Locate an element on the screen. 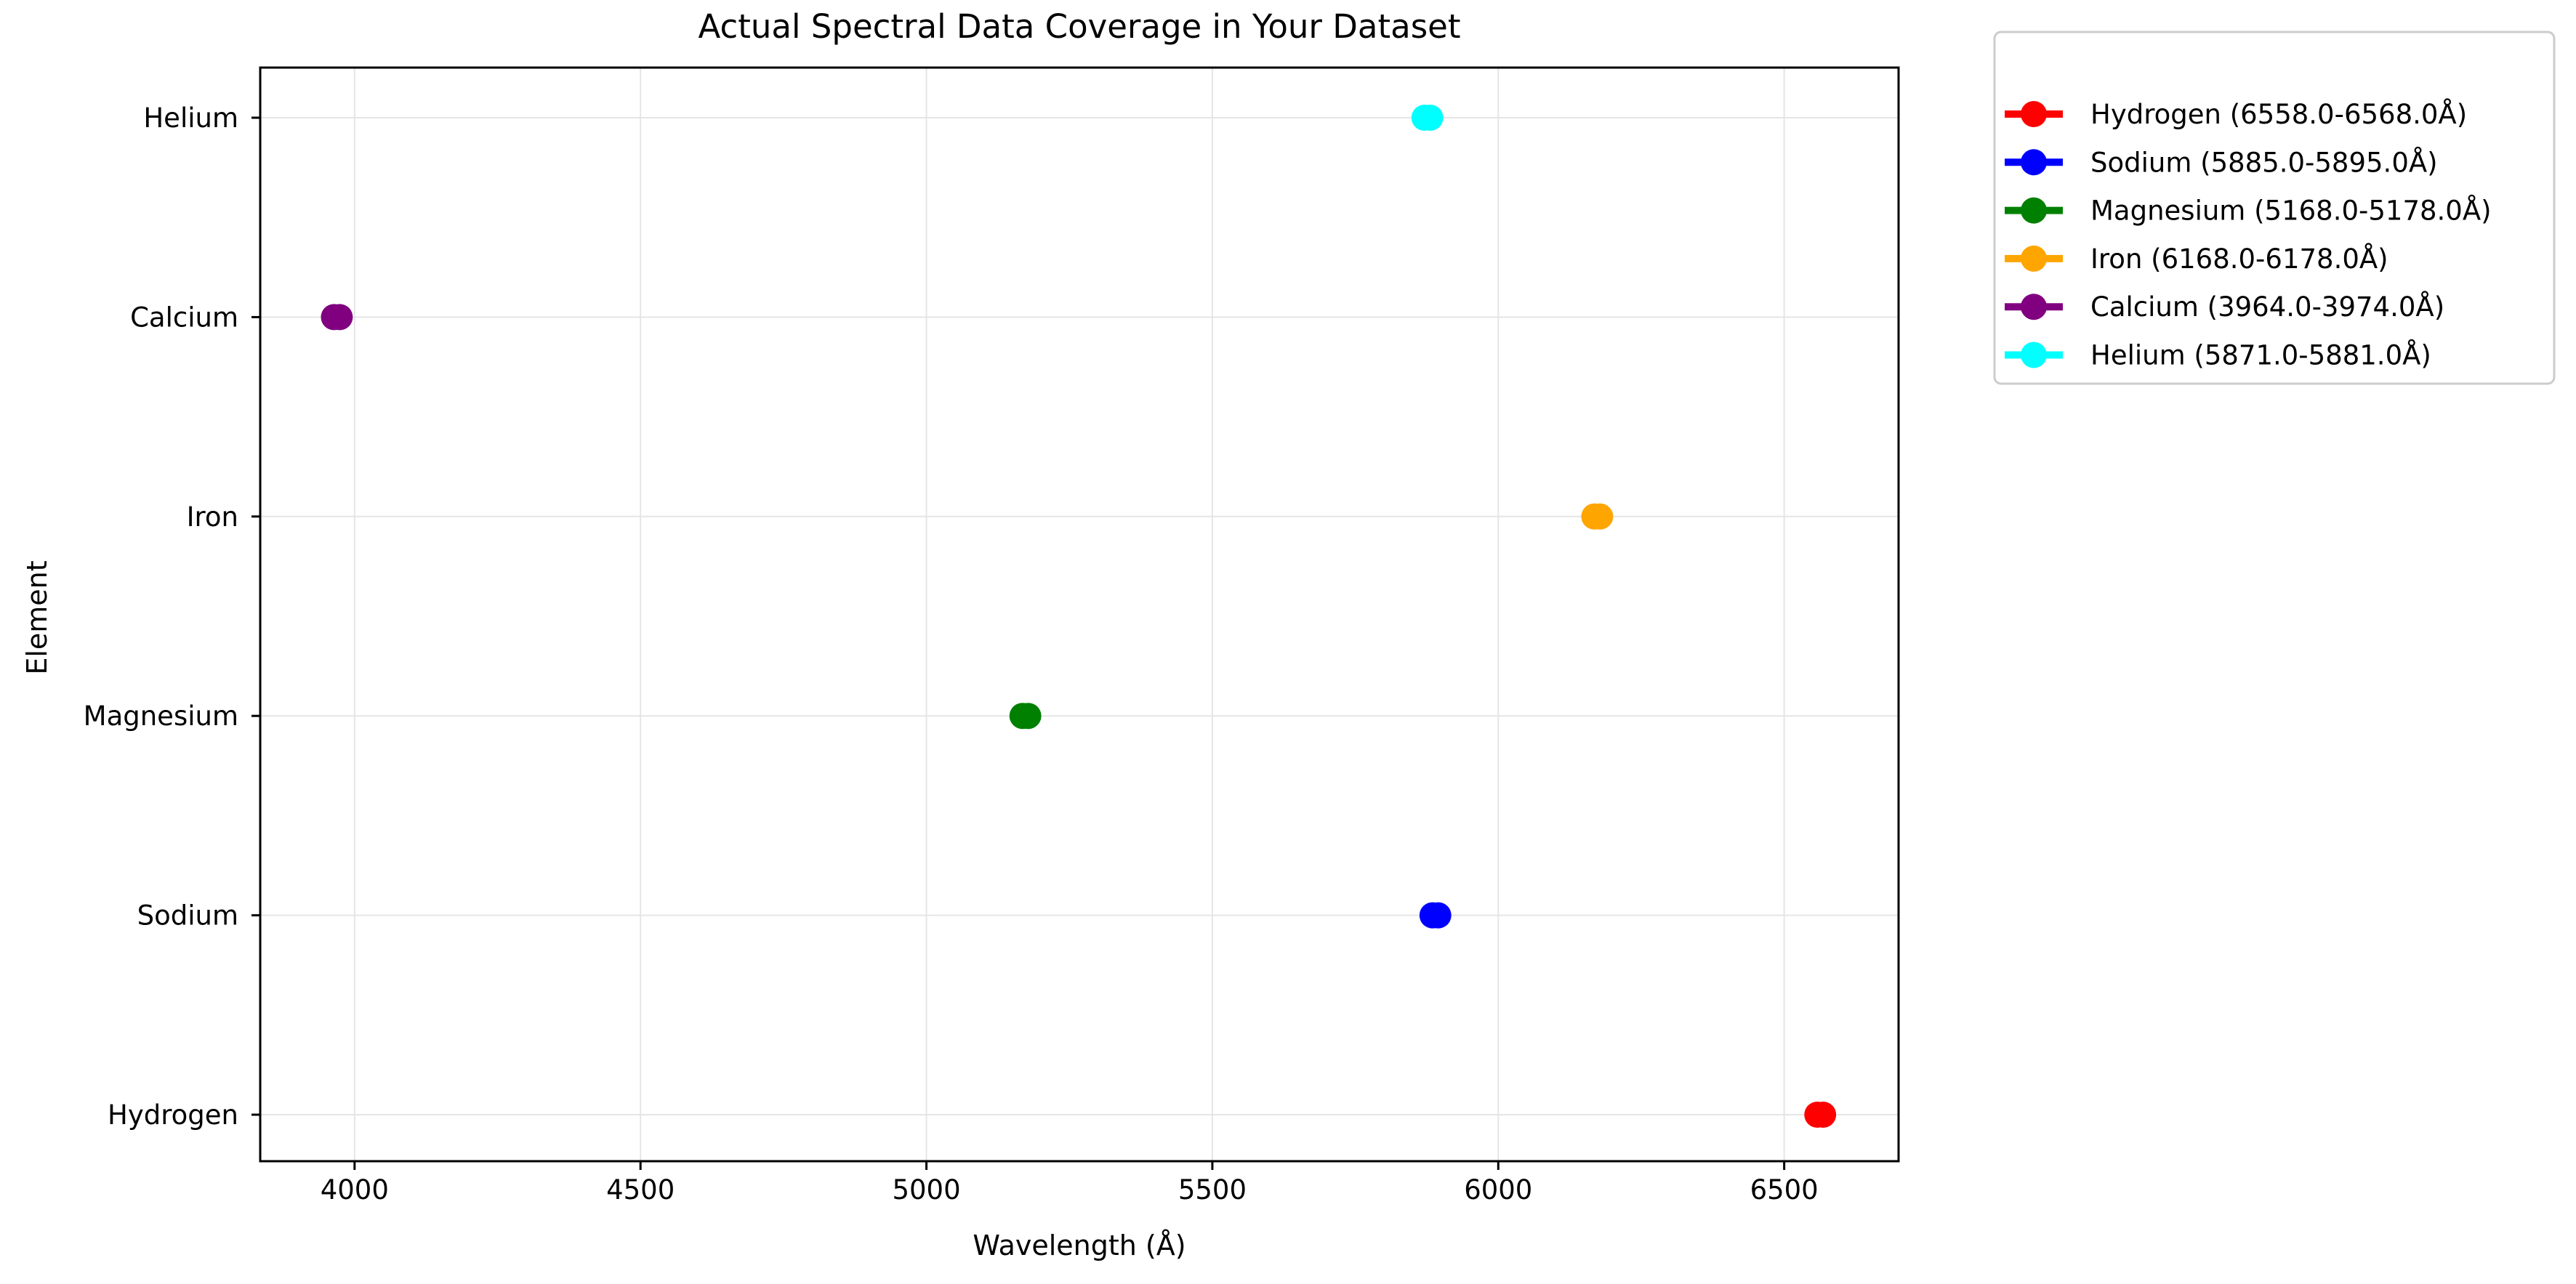 The height and width of the screenshot is (1284, 2576). series-magnesium is located at coordinates (1025, 716).